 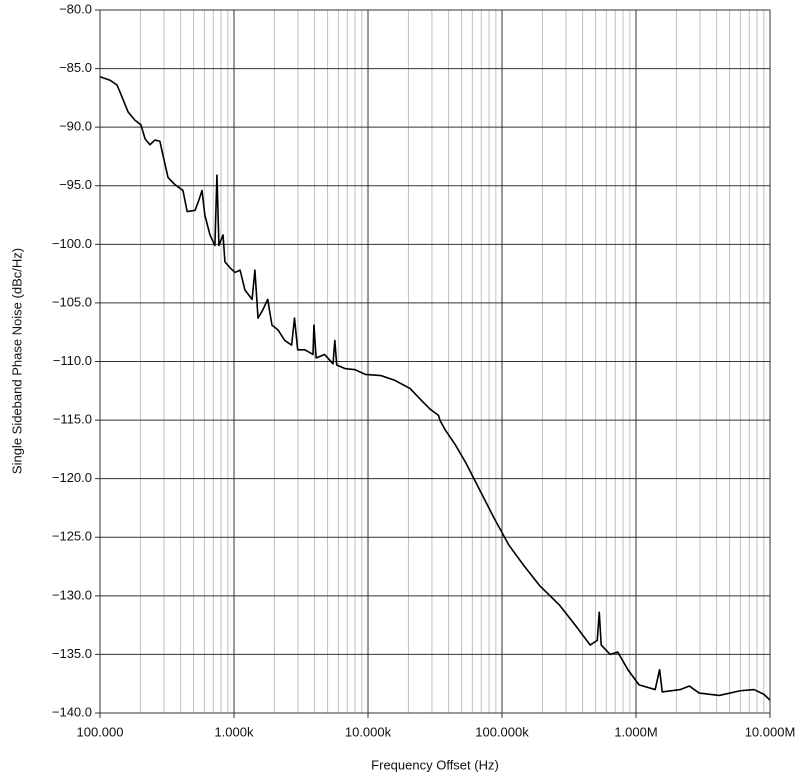 What do you see at coordinates (75, 8) in the screenshot?
I see `y-tick-label: −80.0` at bounding box center [75, 8].